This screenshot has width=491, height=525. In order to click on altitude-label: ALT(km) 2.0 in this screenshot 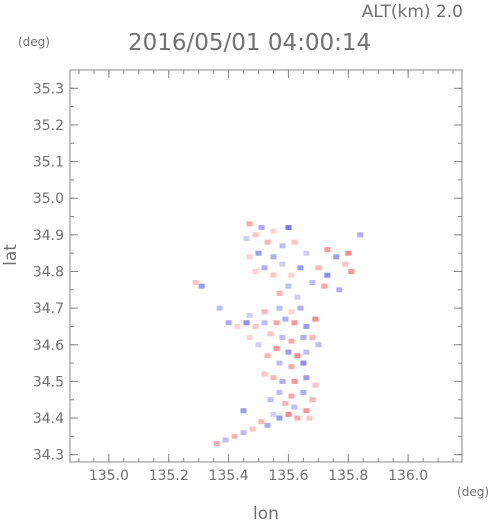, I will do `click(412, 12)`.